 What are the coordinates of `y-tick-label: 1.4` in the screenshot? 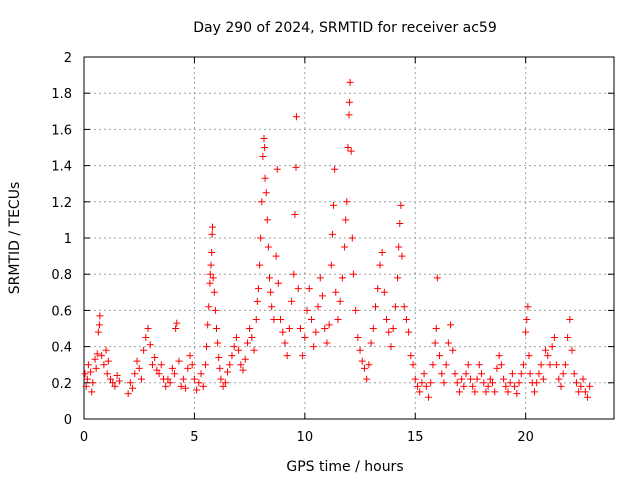 It's located at (61, 167).